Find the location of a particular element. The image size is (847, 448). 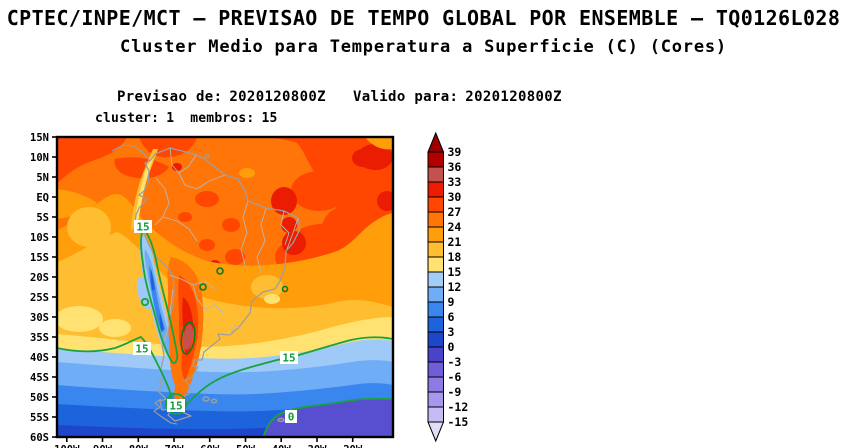

lat-tick-label: 20S is located at coordinates (39, 278).